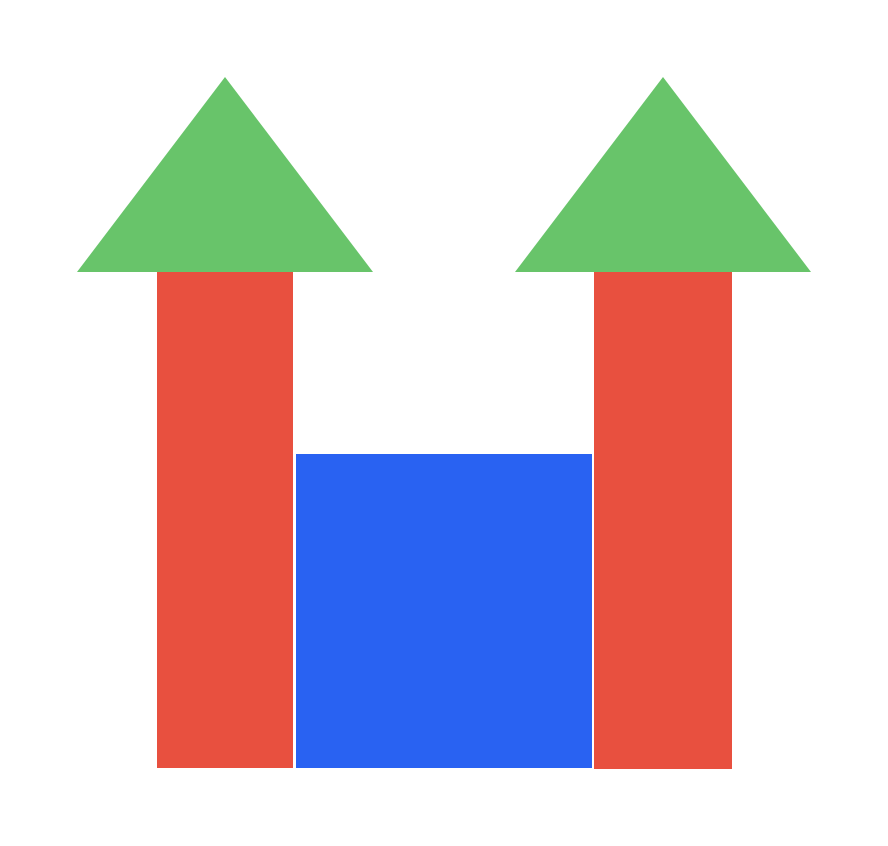  Describe the element at coordinates (663, 520) in the screenshot. I see `right-tower` at that location.